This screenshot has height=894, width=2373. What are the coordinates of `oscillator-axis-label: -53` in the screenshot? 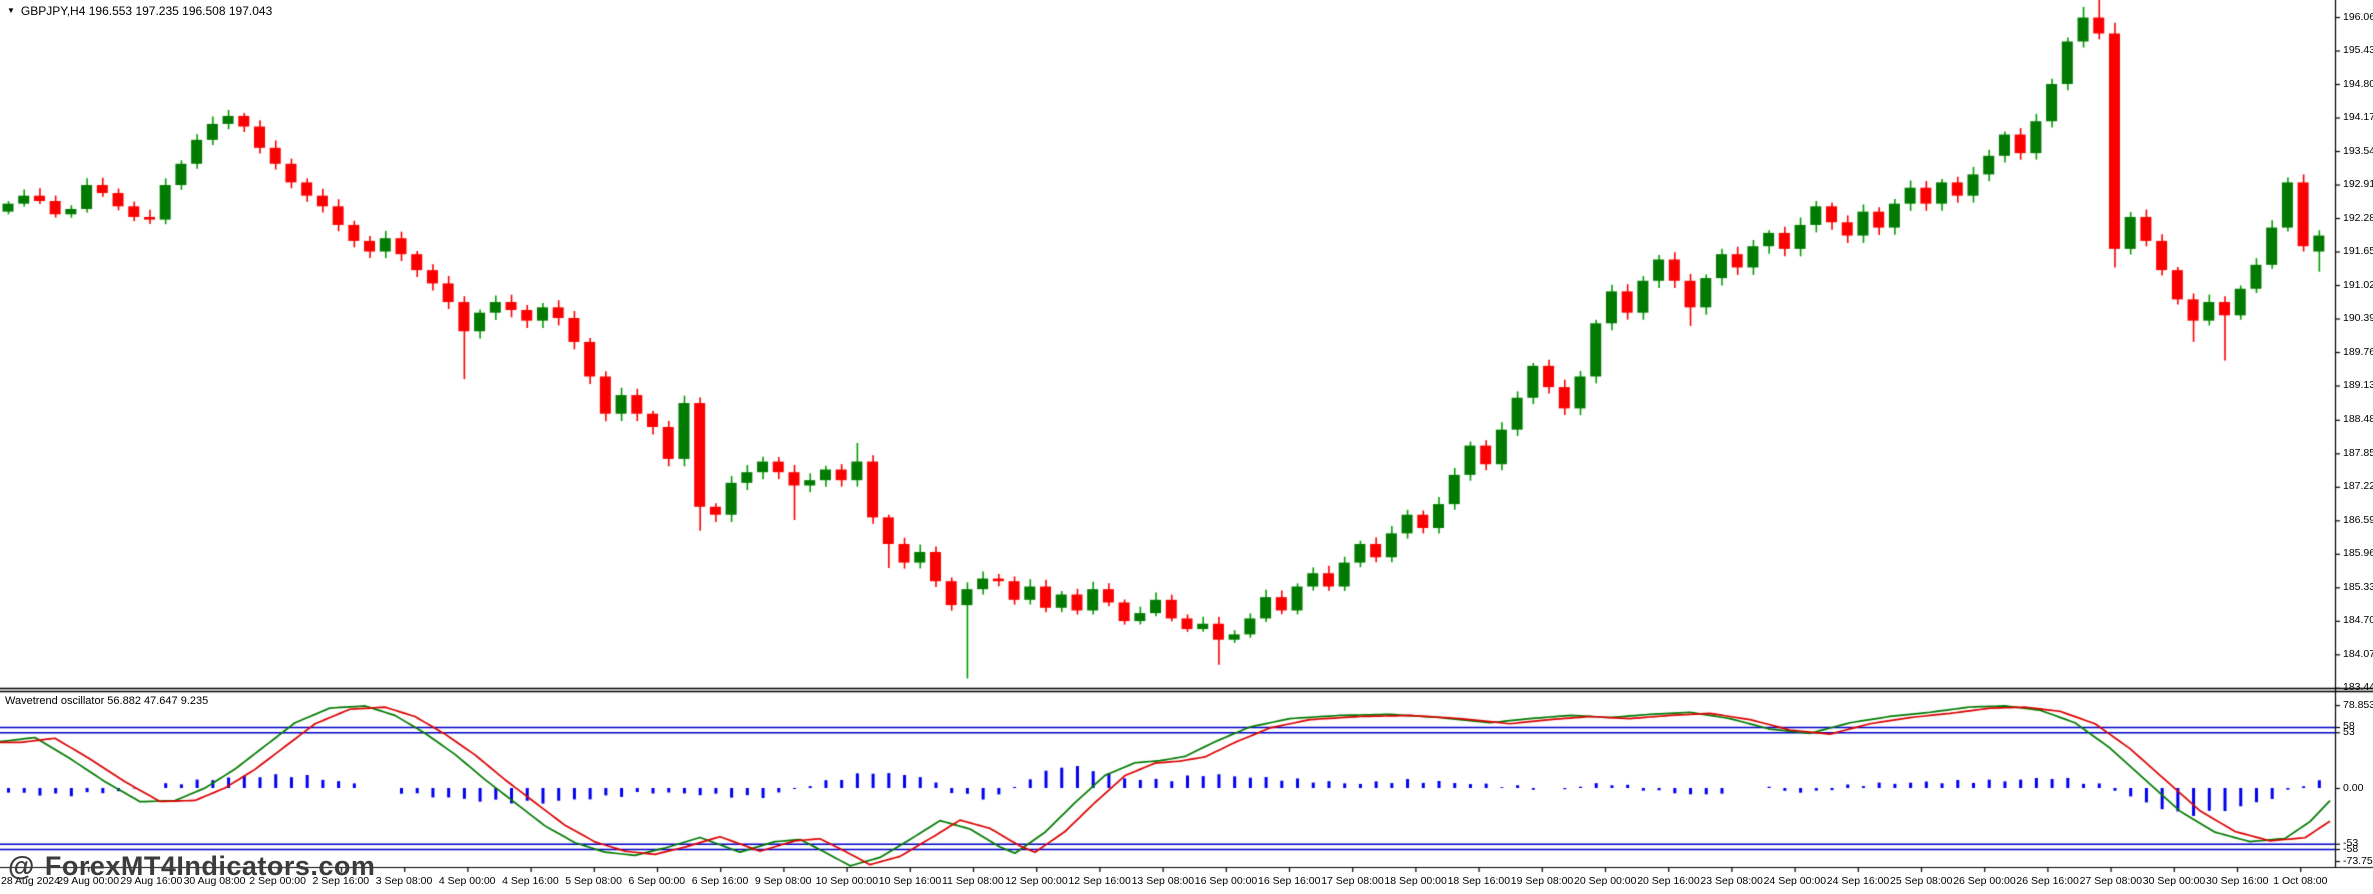 It's located at (2351, 843).